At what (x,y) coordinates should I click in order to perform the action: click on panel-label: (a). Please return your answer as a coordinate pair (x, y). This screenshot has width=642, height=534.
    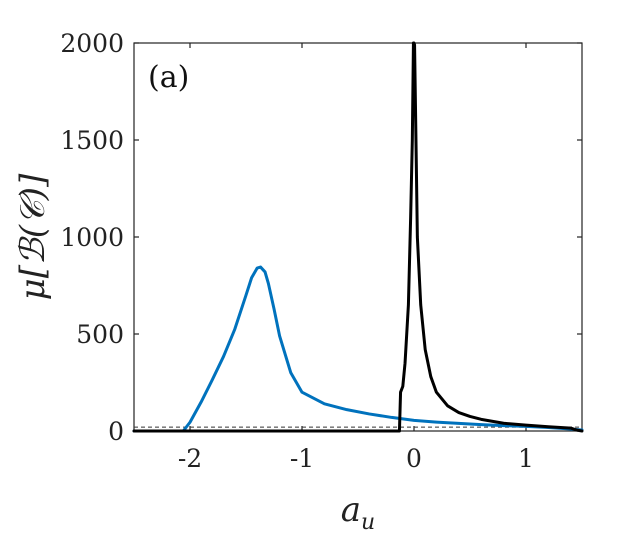
    Looking at the image, I should click on (168, 77).